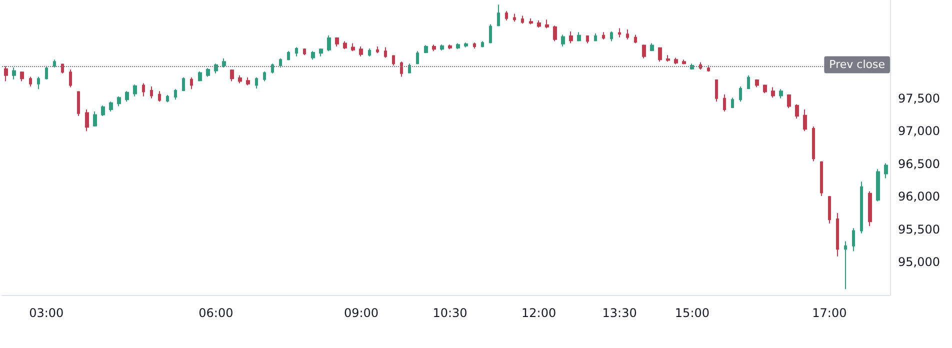 The image size is (952, 348). What do you see at coordinates (919, 197) in the screenshot?
I see `y-tick-label: 96,000` at bounding box center [919, 197].